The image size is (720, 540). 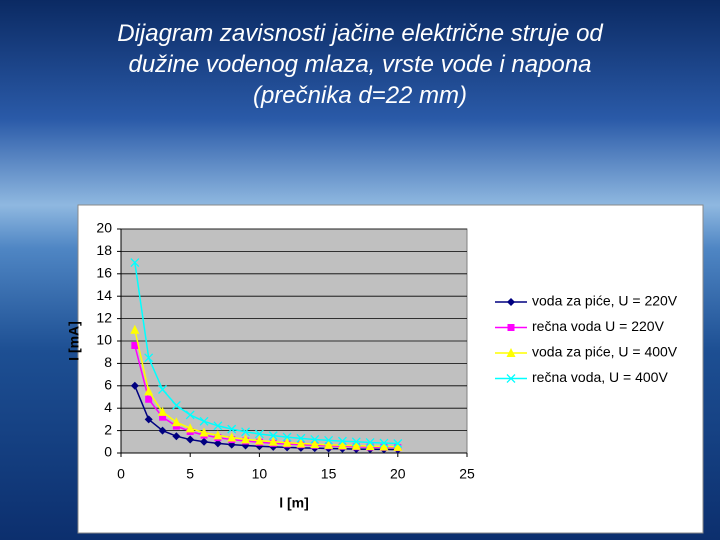 What do you see at coordinates (600, 377) in the screenshot?
I see `legend-label: rečna voda, U = 400V` at bounding box center [600, 377].